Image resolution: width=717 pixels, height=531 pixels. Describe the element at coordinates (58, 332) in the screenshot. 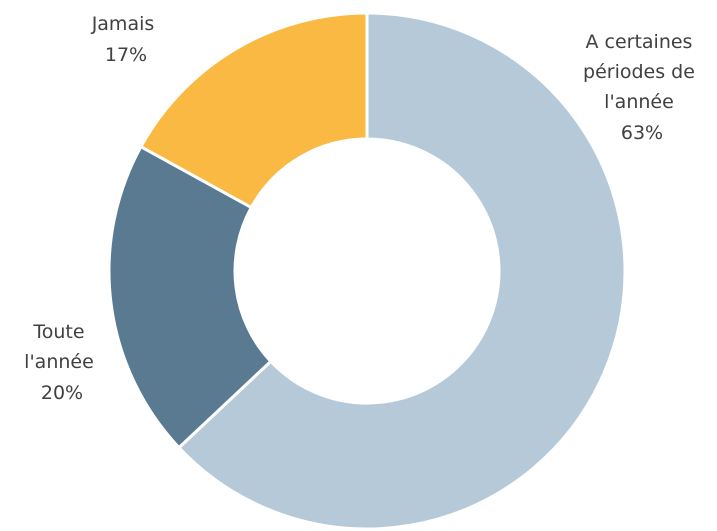

I see `slice-label-line: Toute` at that location.